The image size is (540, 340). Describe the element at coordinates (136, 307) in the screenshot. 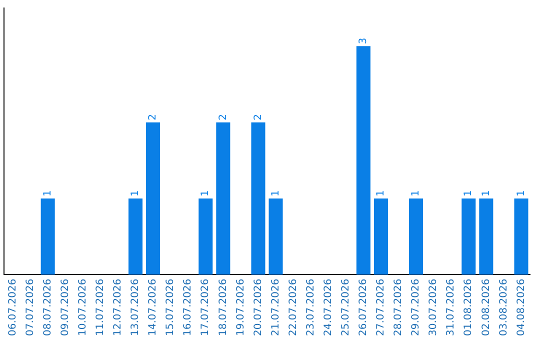

I see `x-tick-label: 13.07.2026` at that location.